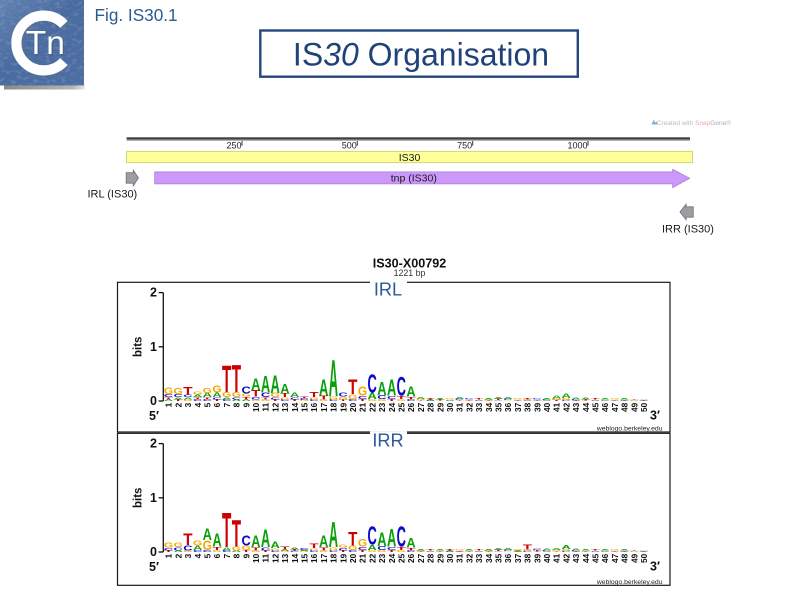 This screenshot has height=600, width=800. What do you see at coordinates (208, 555) in the screenshot?
I see `svg-text: 5` at bounding box center [208, 555].